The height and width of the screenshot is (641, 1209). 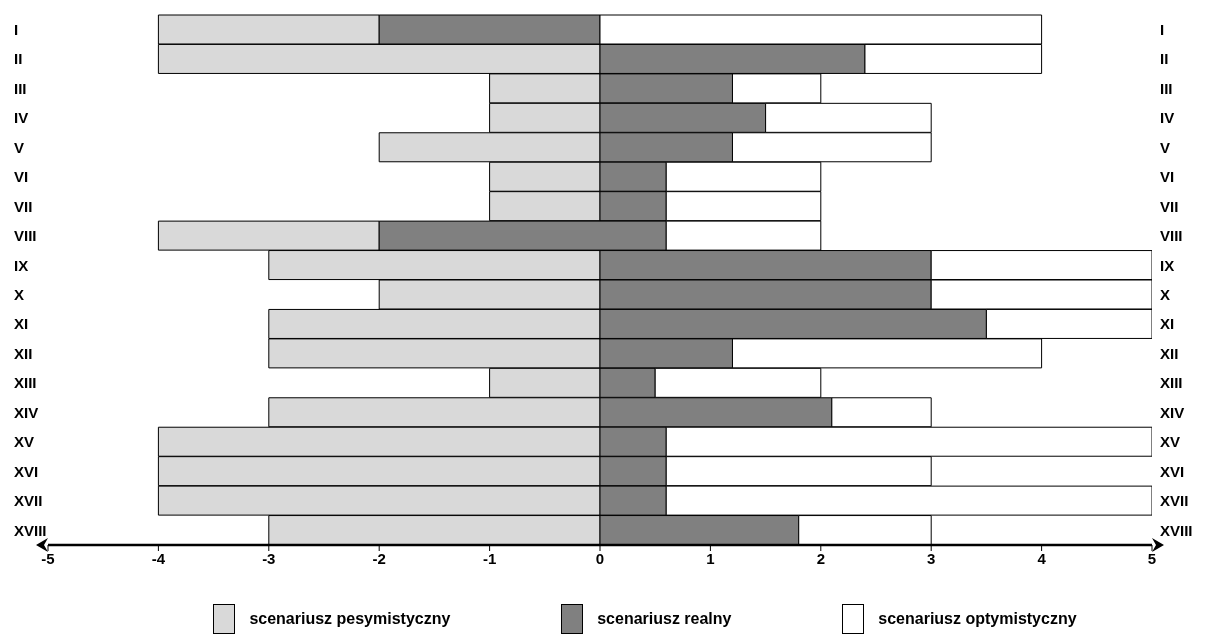 I want to click on y-tick-label: III, so click(x=20, y=88).